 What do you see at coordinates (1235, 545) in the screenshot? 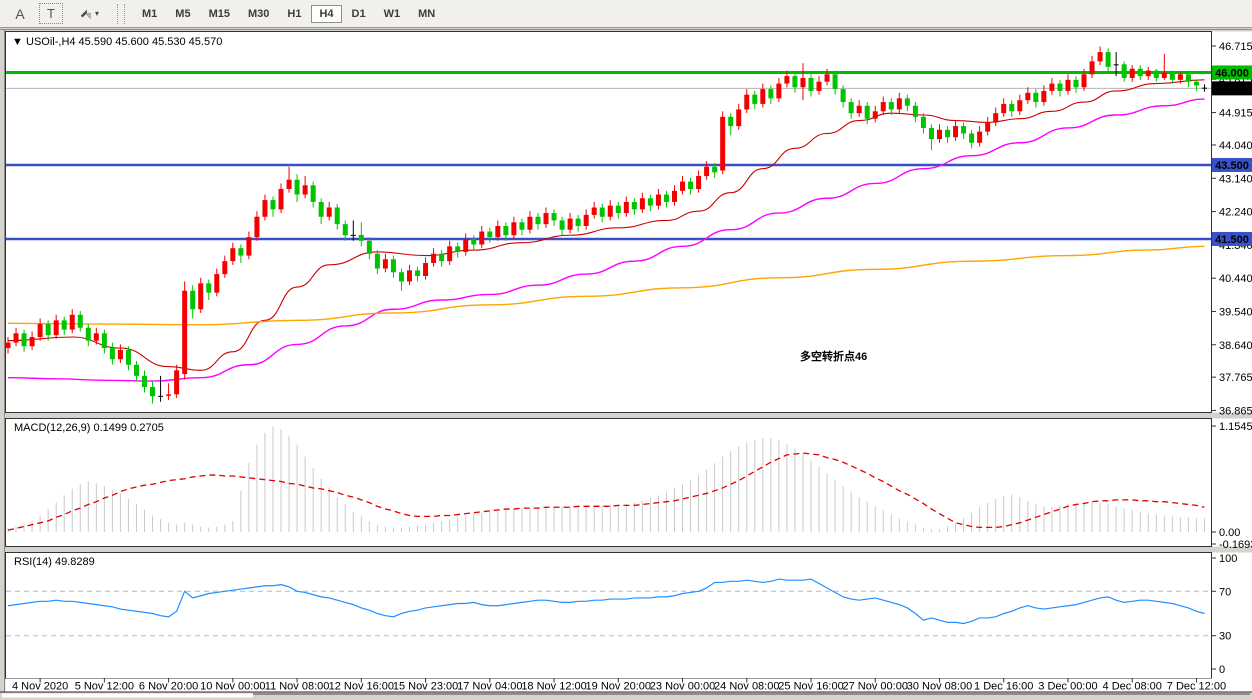
I see `axis-tick-label: -0.1693` at bounding box center [1235, 545].